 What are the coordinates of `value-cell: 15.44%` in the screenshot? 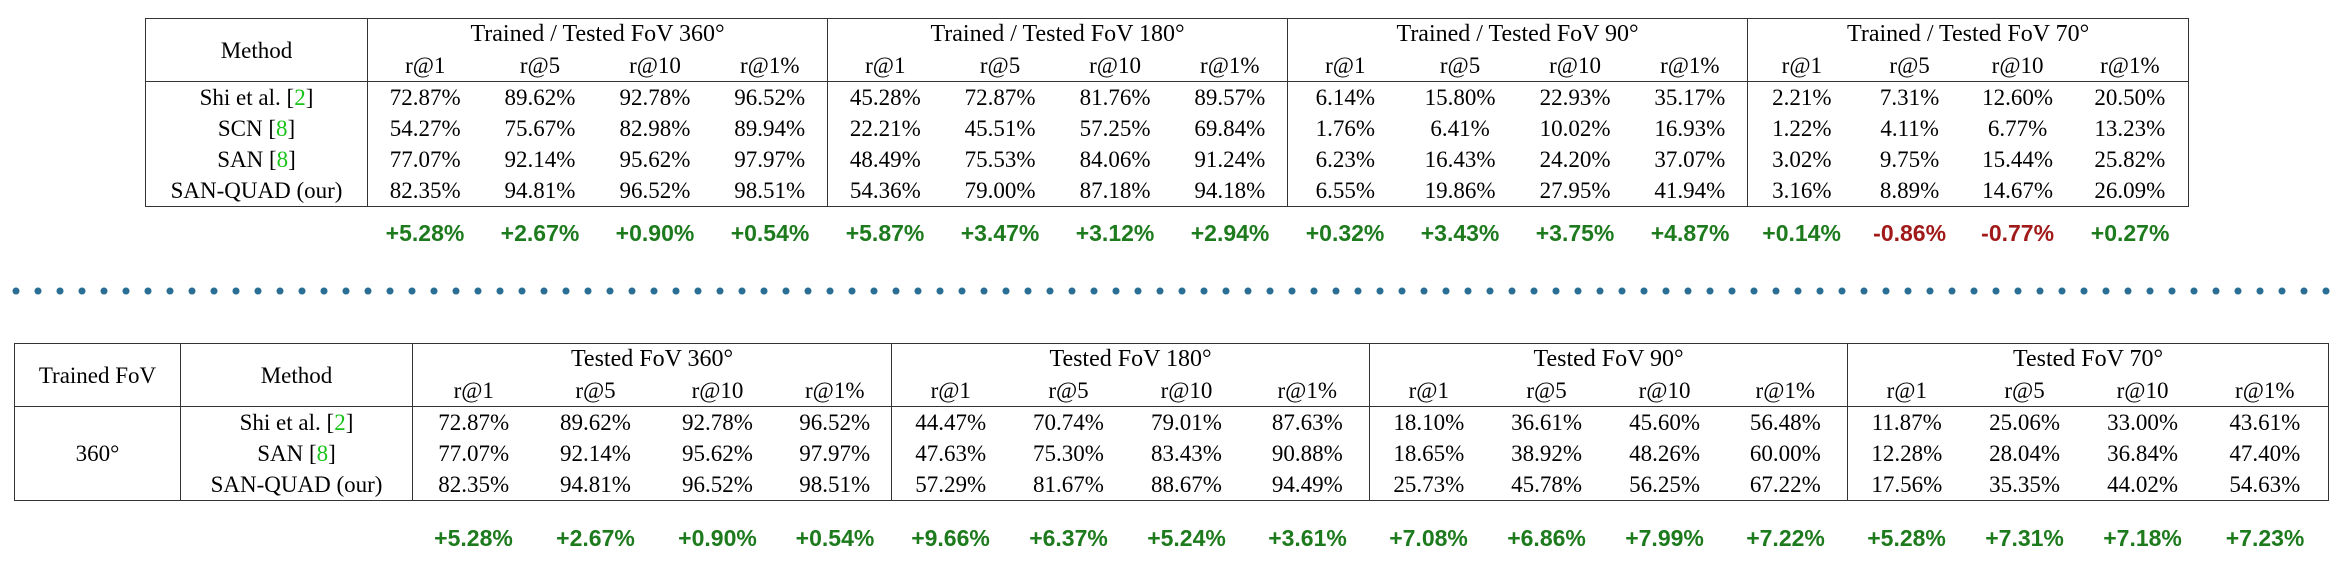 It's located at (2018, 159).